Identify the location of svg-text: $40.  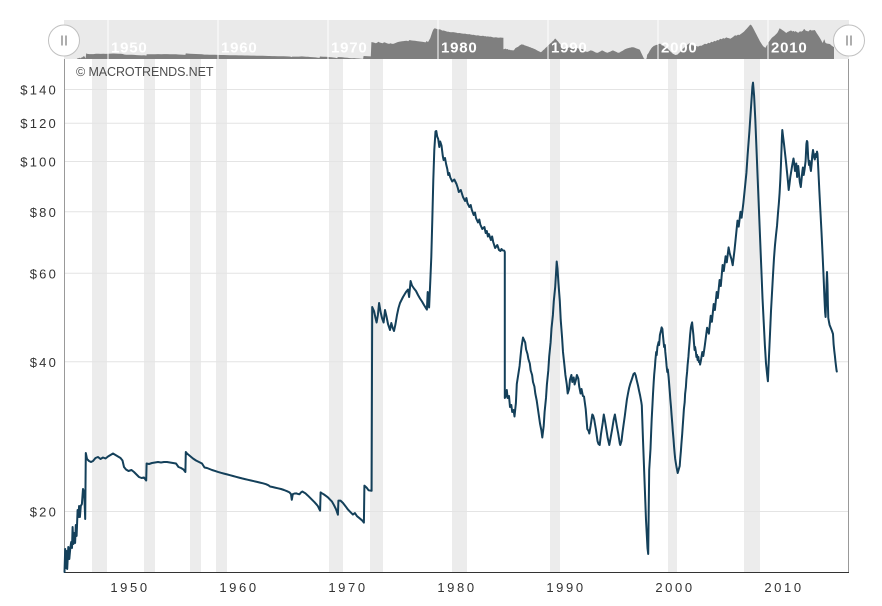
(44, 362).